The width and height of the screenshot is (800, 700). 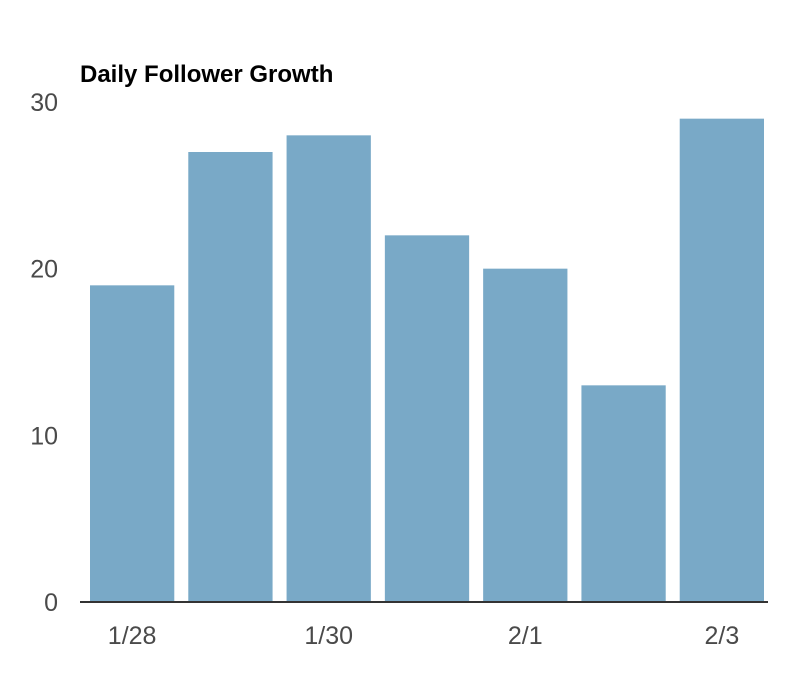 I want to click on x-tick-label: 2/1, so click(x=525, y=636).